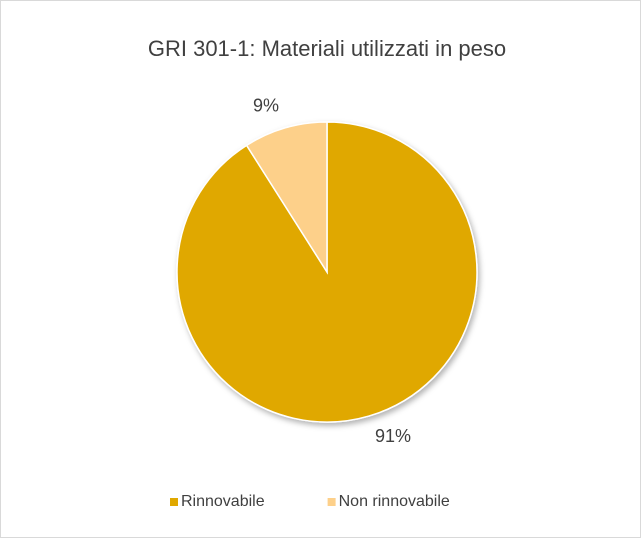  Describe the element at coordinates (266, 106) in the screenshot. I see `data-label: 9%` at that location.